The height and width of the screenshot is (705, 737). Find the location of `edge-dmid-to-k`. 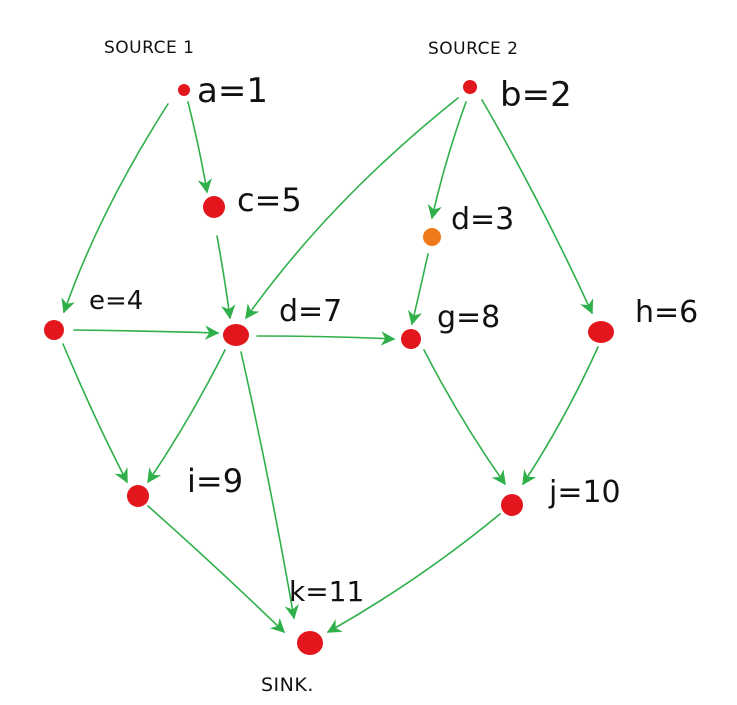

edge-dmid-to-k is located at coordinates (269, 485).